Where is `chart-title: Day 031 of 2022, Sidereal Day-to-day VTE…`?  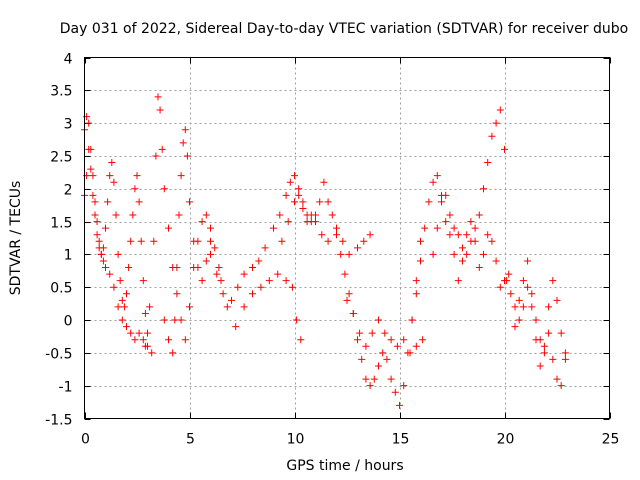 chart-title: Day 031 of 2022, Sidereal Day-to-day VTE… is located at coordinates (344, 29).